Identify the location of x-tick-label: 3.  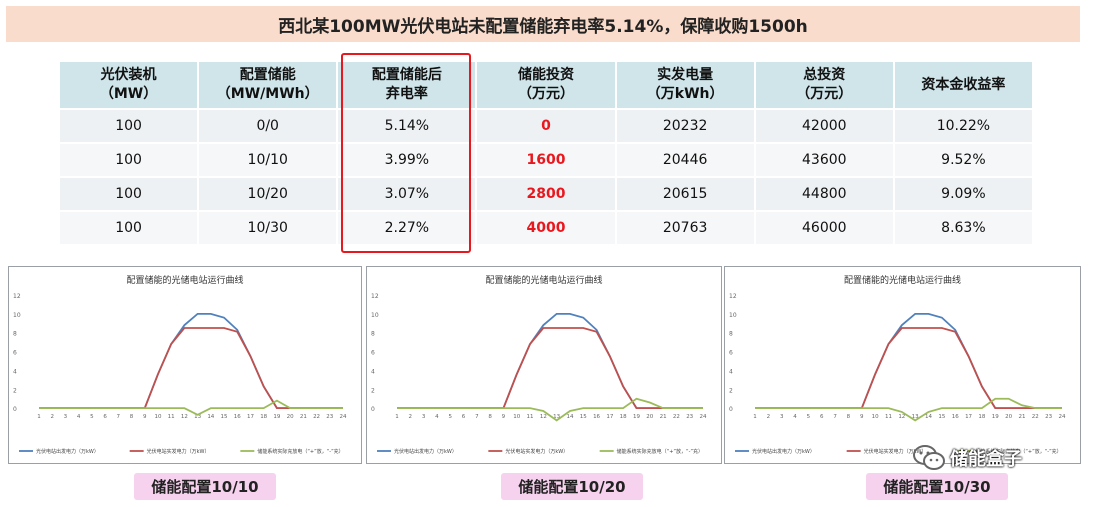
(782, 417).